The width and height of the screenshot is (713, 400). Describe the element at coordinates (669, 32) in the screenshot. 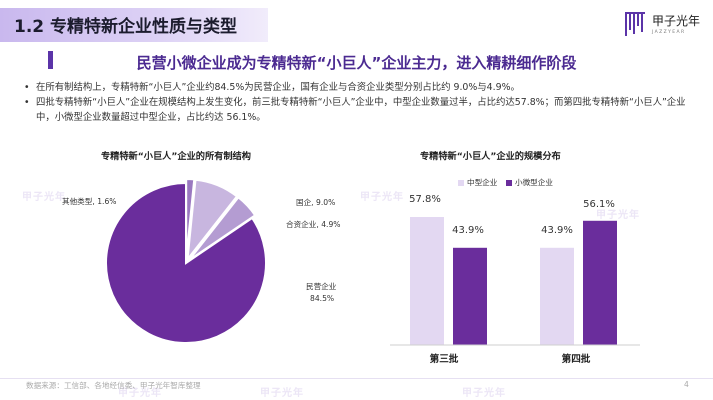

I see `logo-subtext: JAZZYEAR` at that location.